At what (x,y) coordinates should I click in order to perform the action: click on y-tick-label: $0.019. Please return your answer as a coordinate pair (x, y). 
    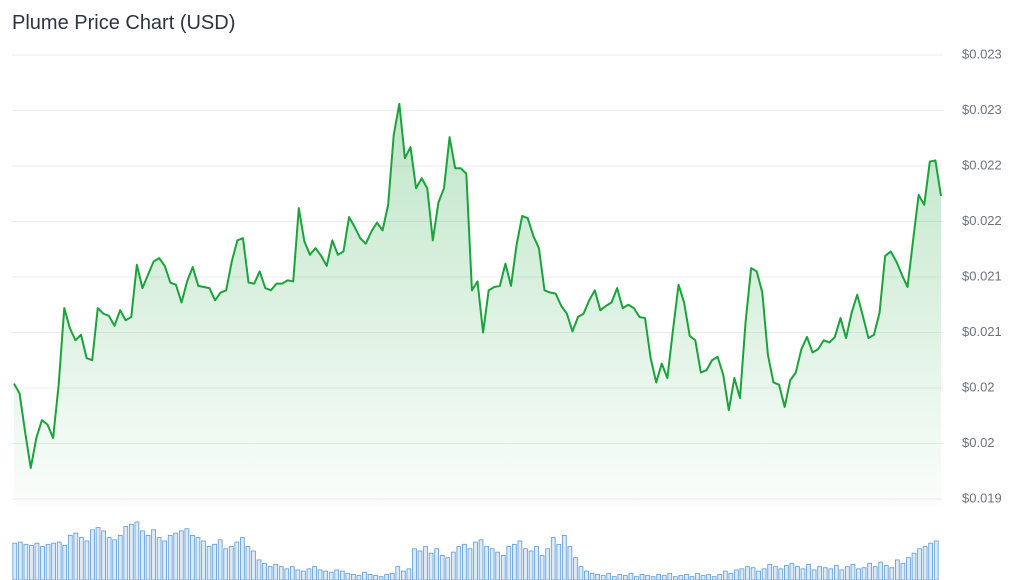
    Looking at the image, I should click on (982, 497).